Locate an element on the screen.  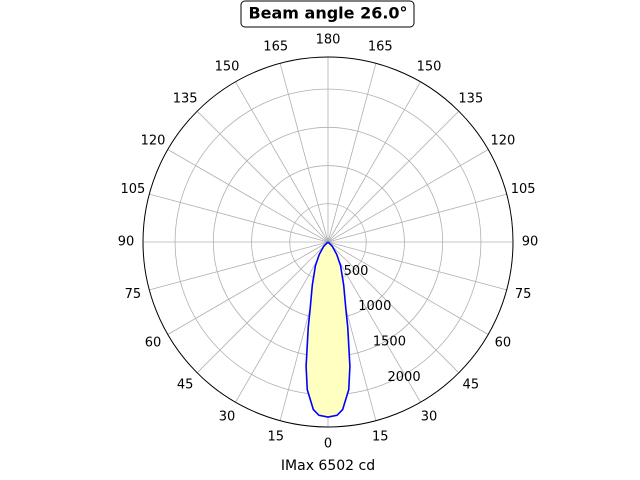
r-tick-label: 2000 is located at coordinates (404, 377).